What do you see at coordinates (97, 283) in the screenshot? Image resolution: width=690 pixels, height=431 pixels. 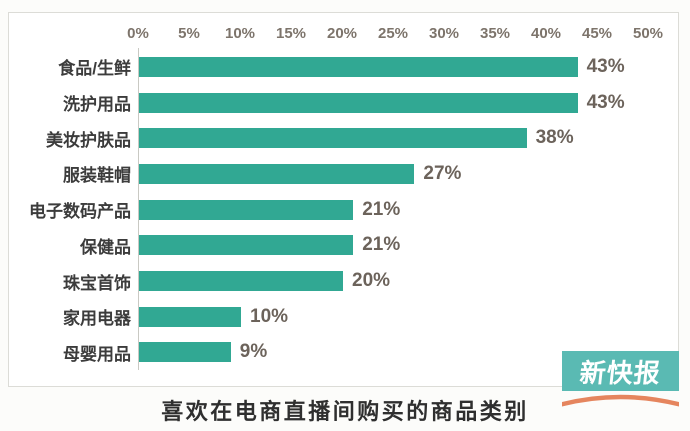 I see `category-label: 珠宝首饰` at bounding box center [97, 283].